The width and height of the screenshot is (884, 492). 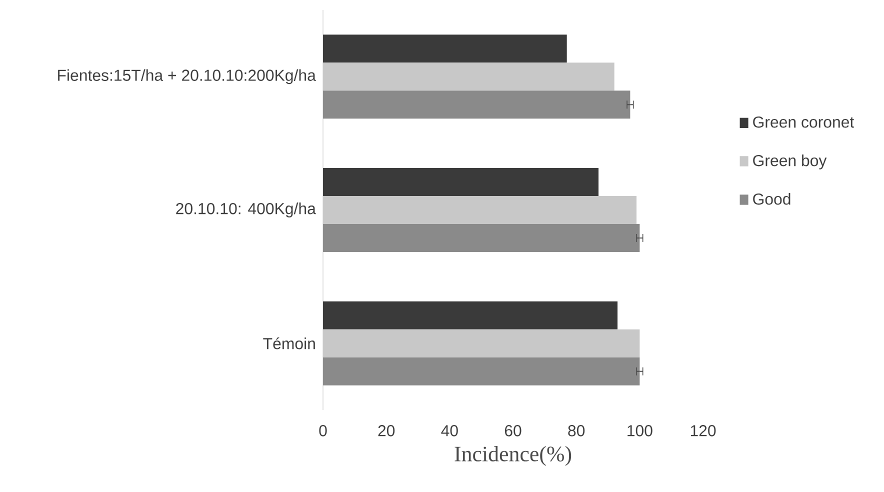 I want to click on legend-label: Green boy, so click(x=790, y=162).